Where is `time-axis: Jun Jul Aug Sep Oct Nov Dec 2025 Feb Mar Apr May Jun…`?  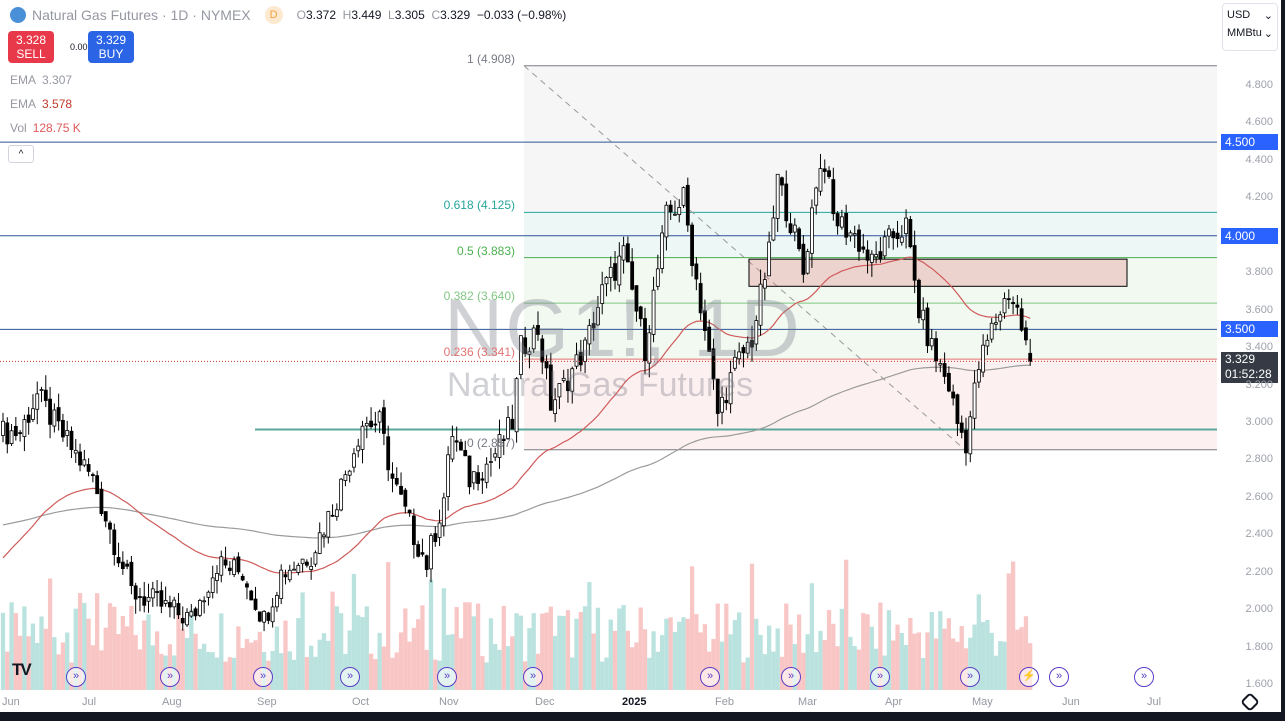 time-axis: Jun Jul Aug Sep Oct Nov Dec 2025 Feb Mar Apr May Jun… is located at coordinates (608, 701).